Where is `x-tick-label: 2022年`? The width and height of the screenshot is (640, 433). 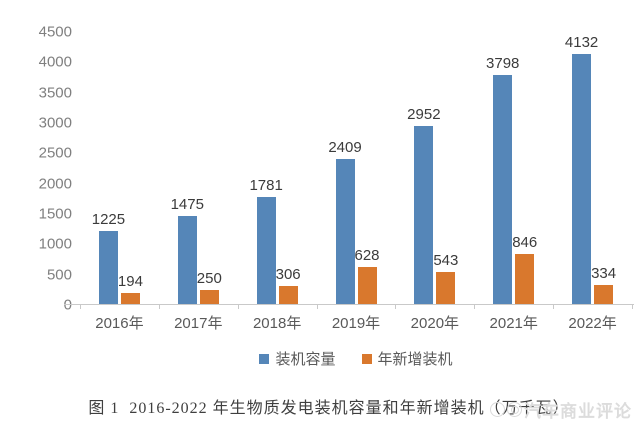
x-tick-label: 2022年 is located at coordinates (592, 323).